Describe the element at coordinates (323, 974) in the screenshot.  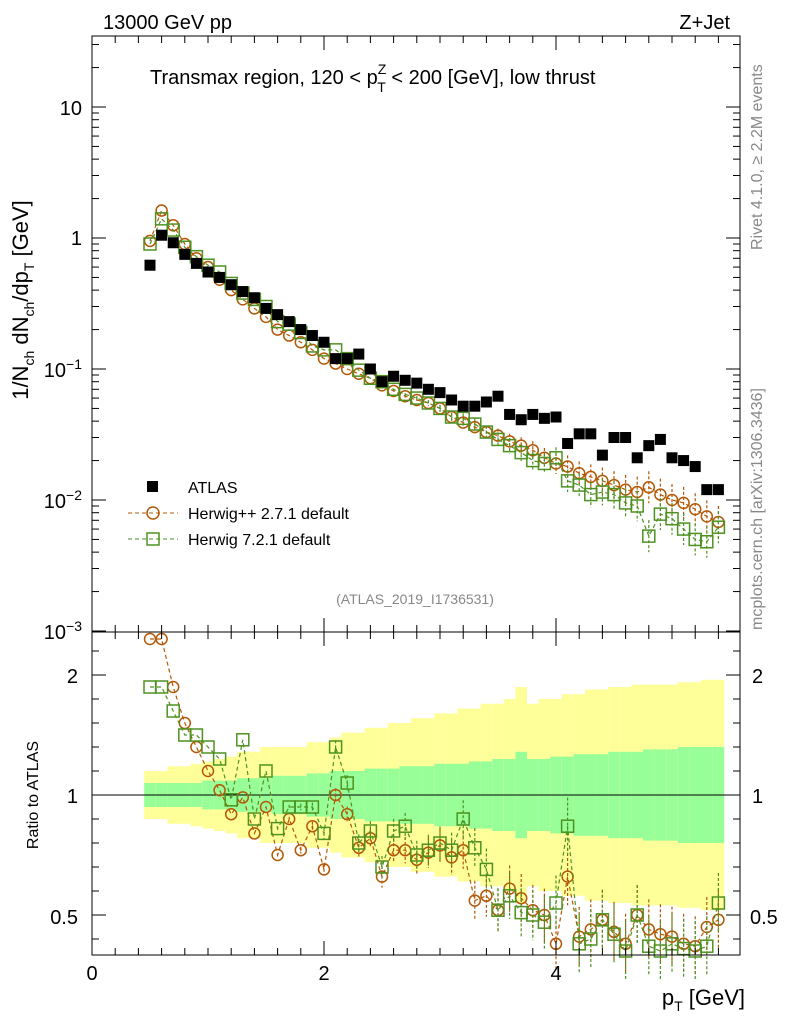
I see `xtick-2: 2` at that location.